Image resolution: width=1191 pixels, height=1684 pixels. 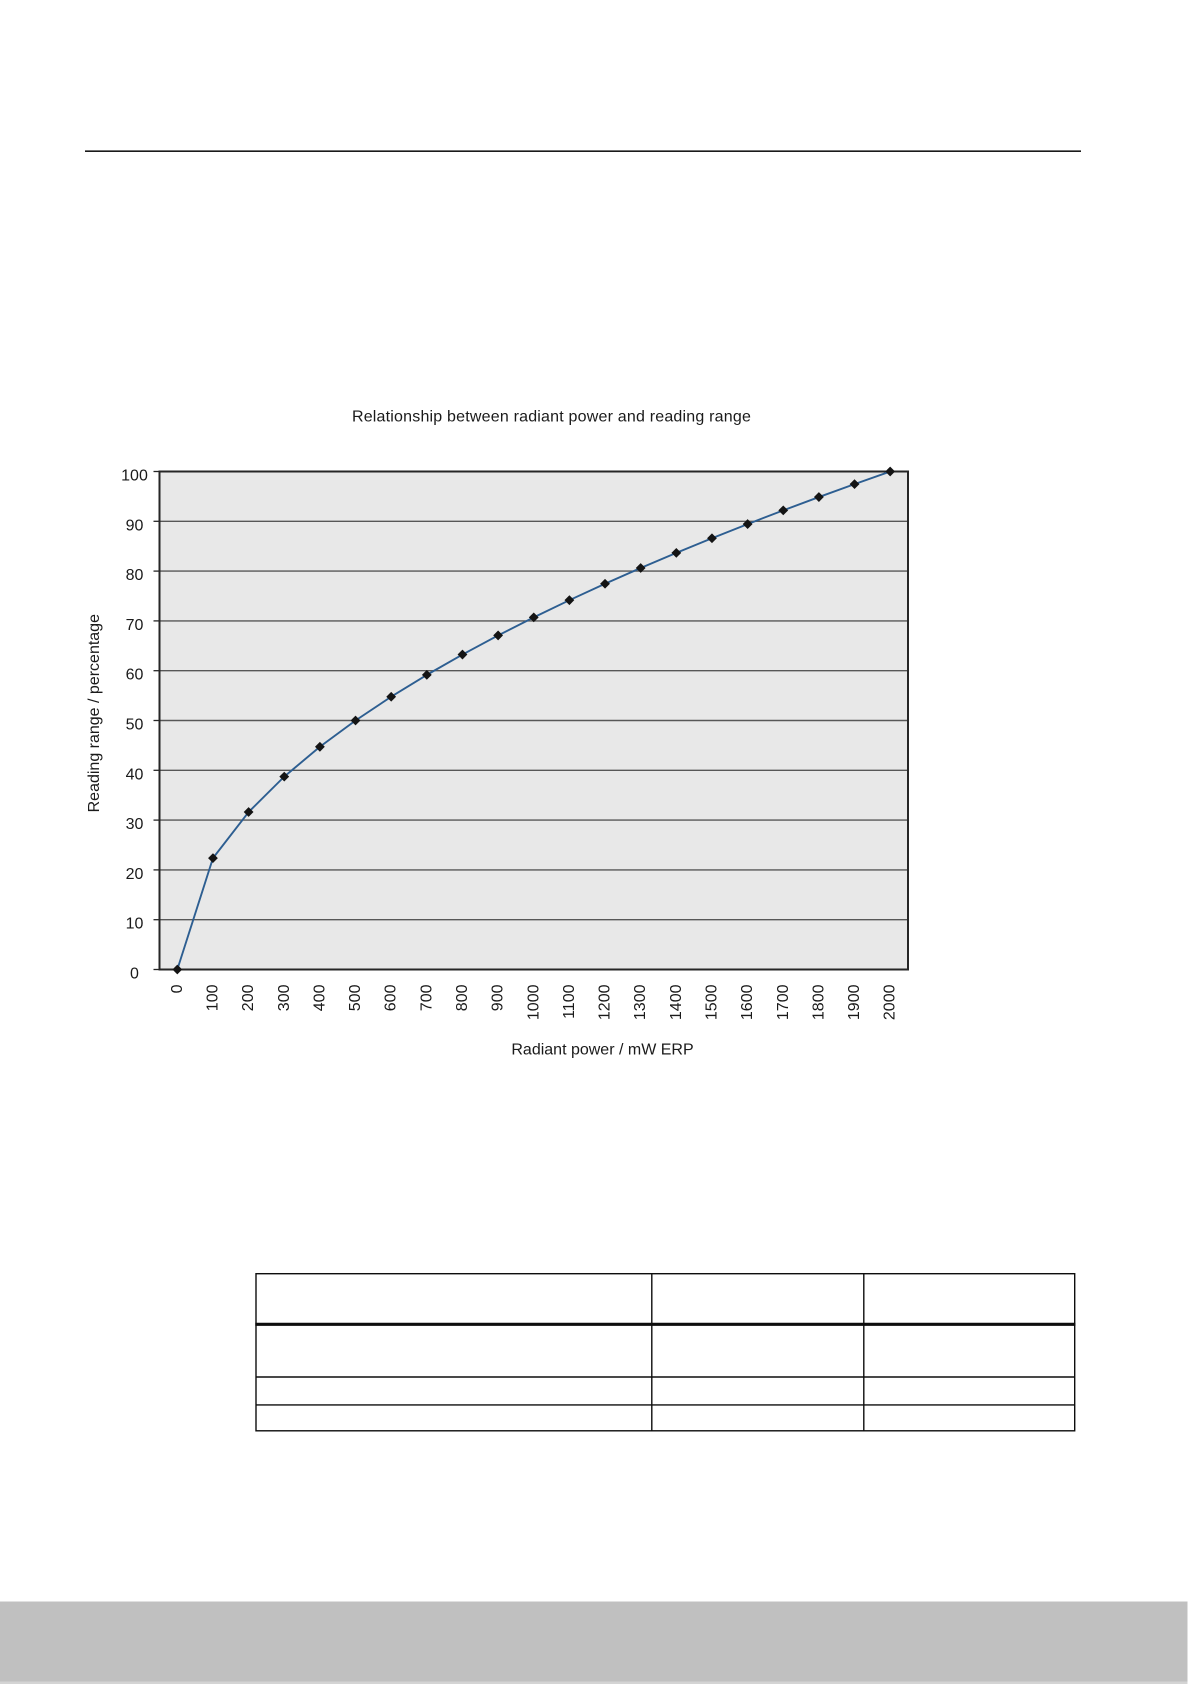 What do you see at coordinates (818, 1002) in the screenshot?
I see `svg-text: 1800` at bounding box center [818, 1002].